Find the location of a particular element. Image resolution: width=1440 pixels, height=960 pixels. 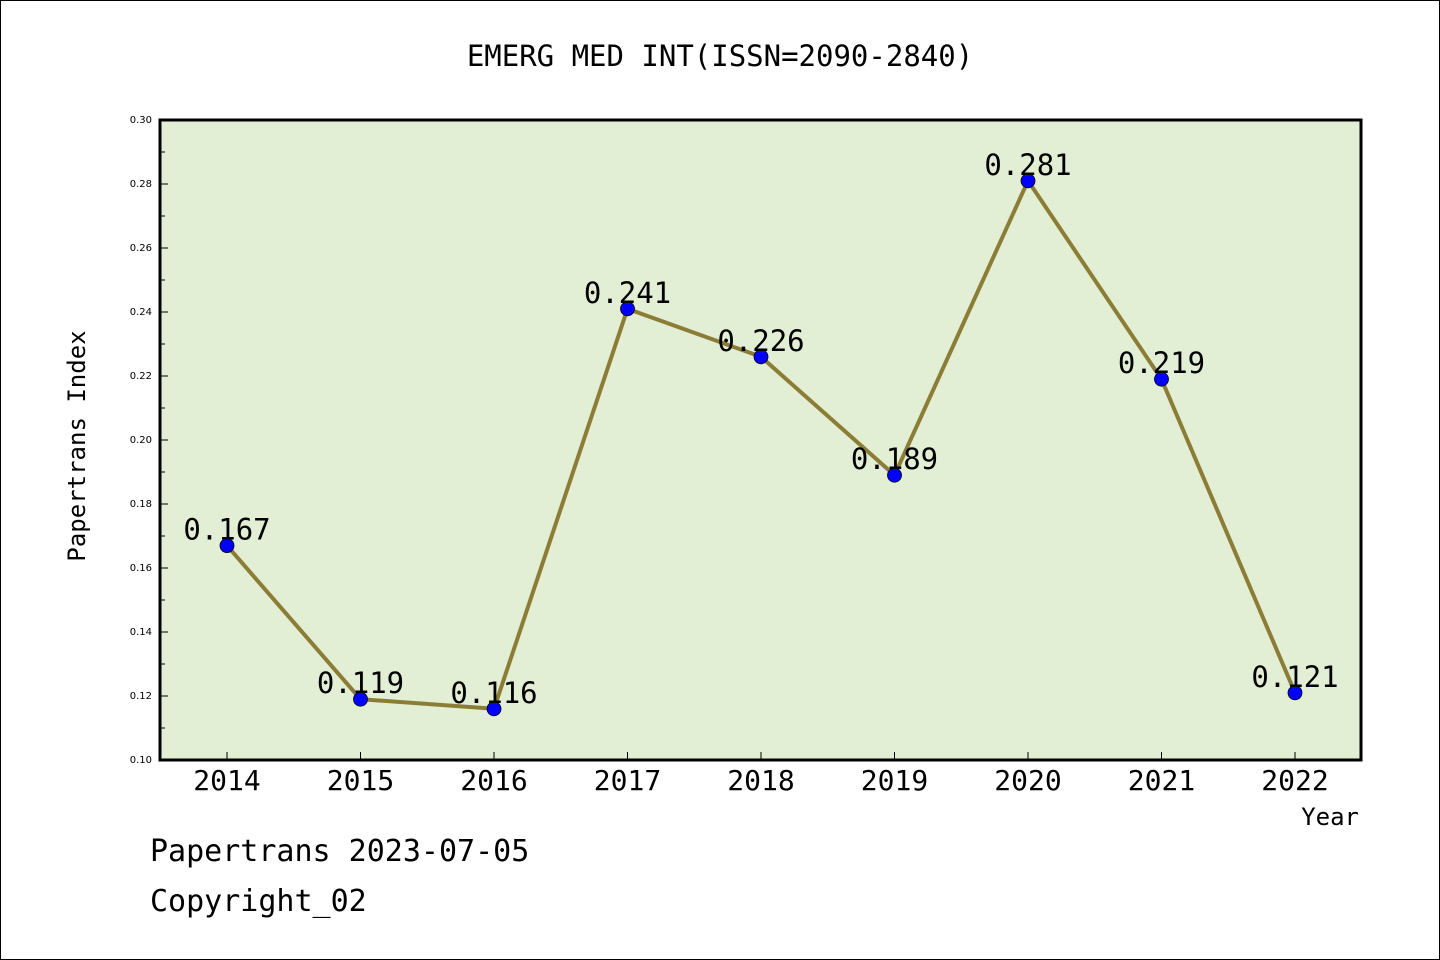

y-tick-label: 0.26 is located at coordinates (141, 248).